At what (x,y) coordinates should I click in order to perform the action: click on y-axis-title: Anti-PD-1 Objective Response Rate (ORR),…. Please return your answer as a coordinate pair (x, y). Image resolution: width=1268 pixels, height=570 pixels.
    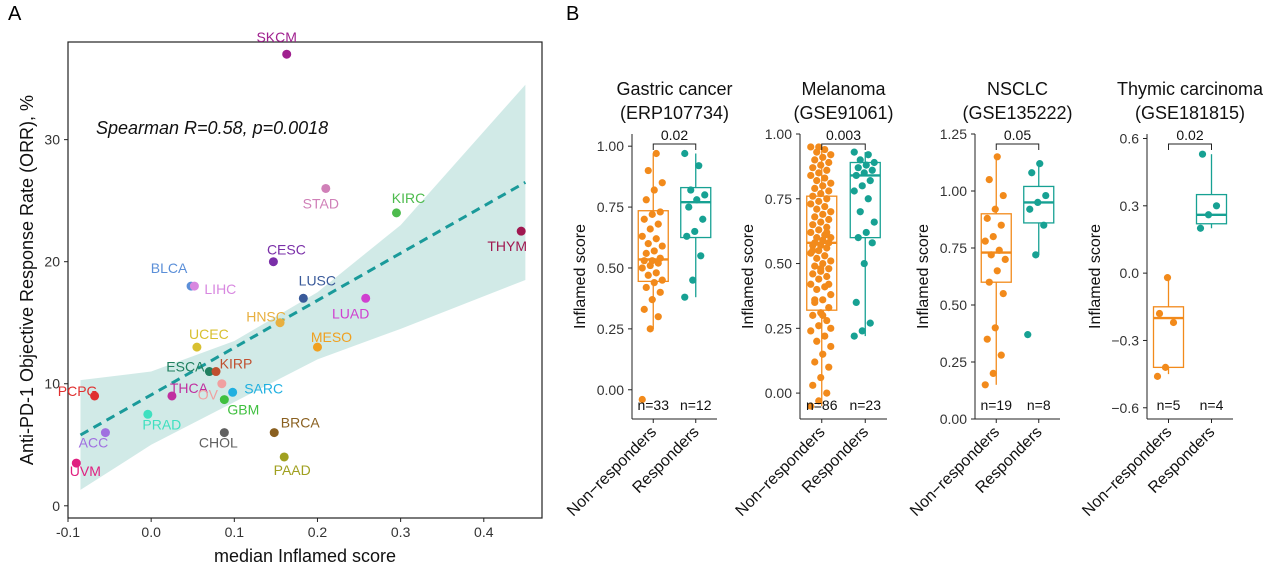
    Looking at the image, I should click on (27, 280).